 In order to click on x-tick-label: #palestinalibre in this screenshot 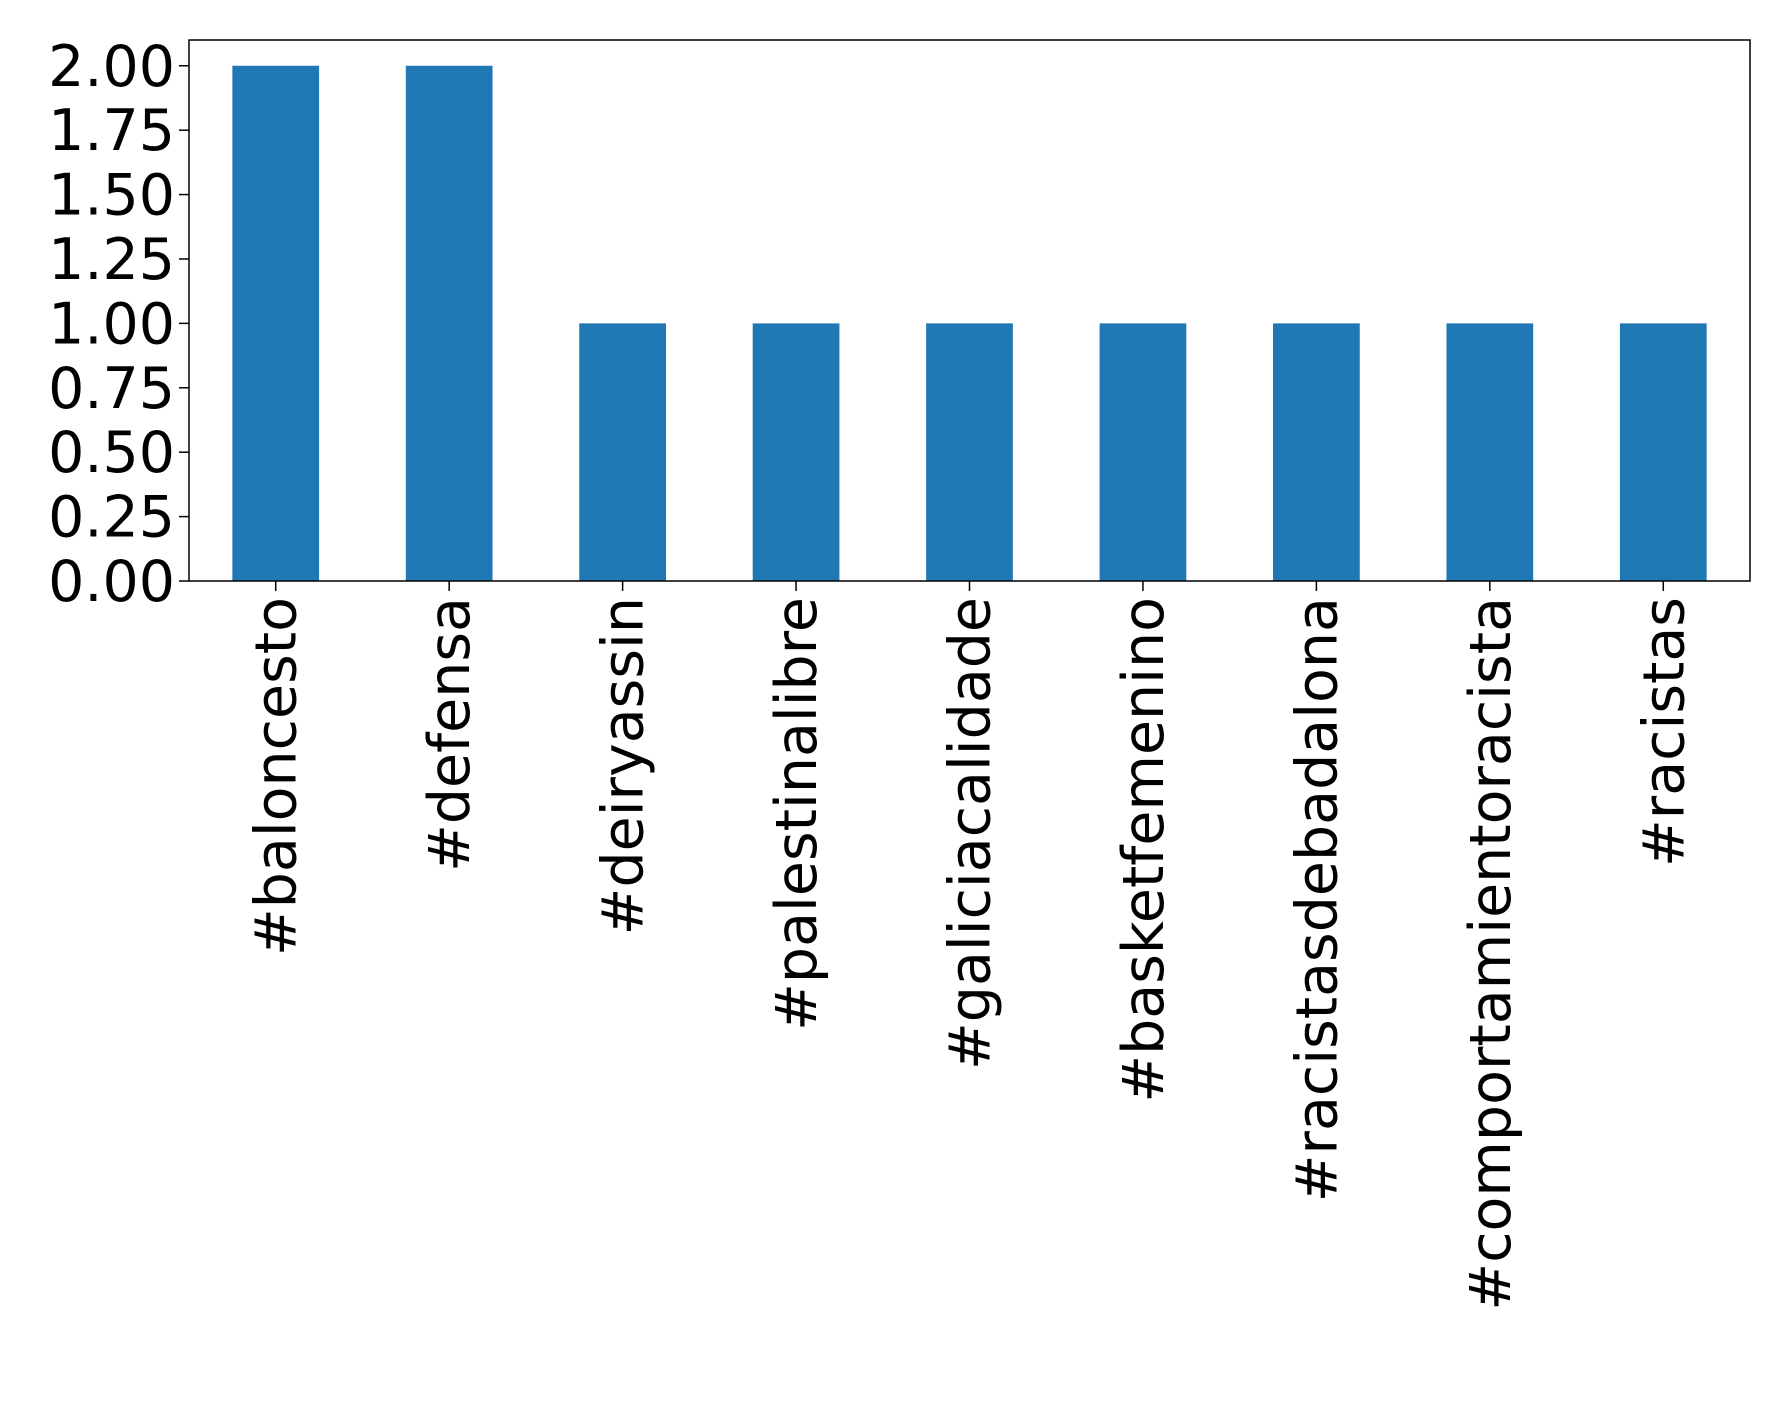, I will do `click(797, 814)`.